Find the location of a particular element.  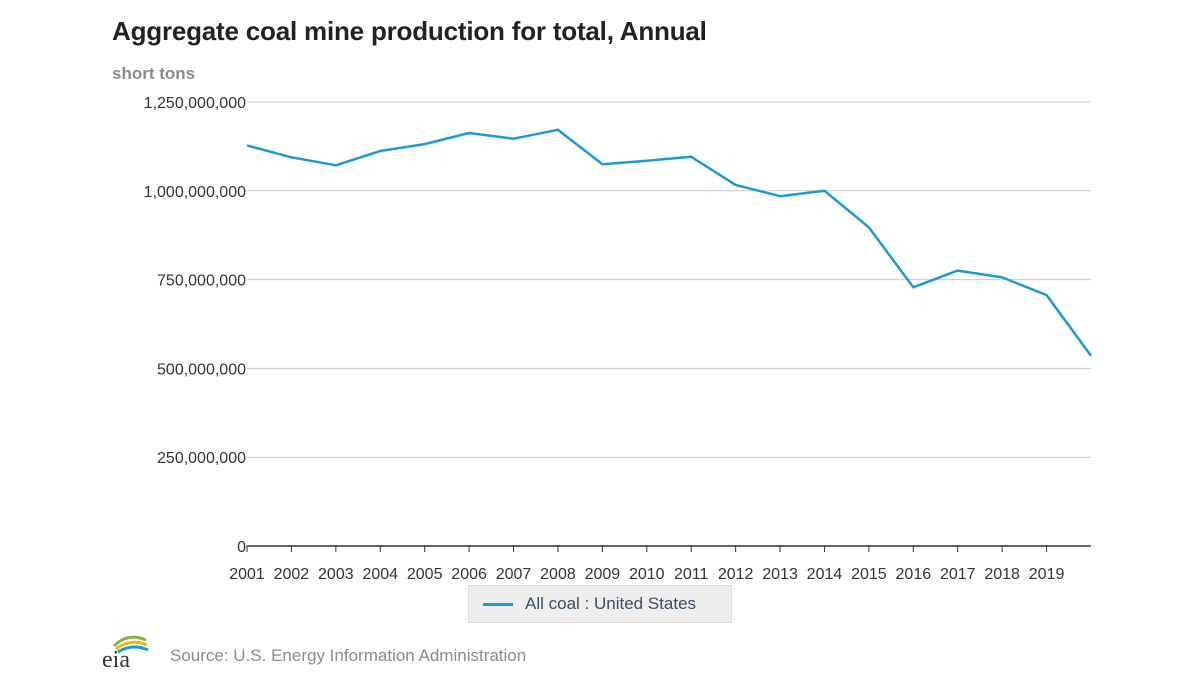

x-tick-label: 2013 is located at coordinates (780, 574).